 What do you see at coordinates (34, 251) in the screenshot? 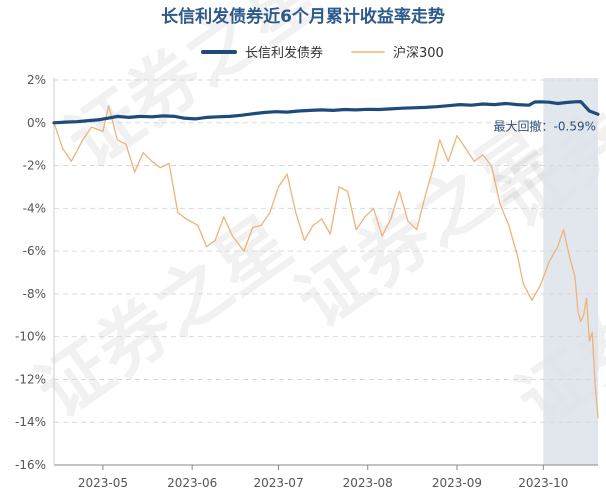
I see `y-tick-label: -6%` at bounding box center [34, 251].